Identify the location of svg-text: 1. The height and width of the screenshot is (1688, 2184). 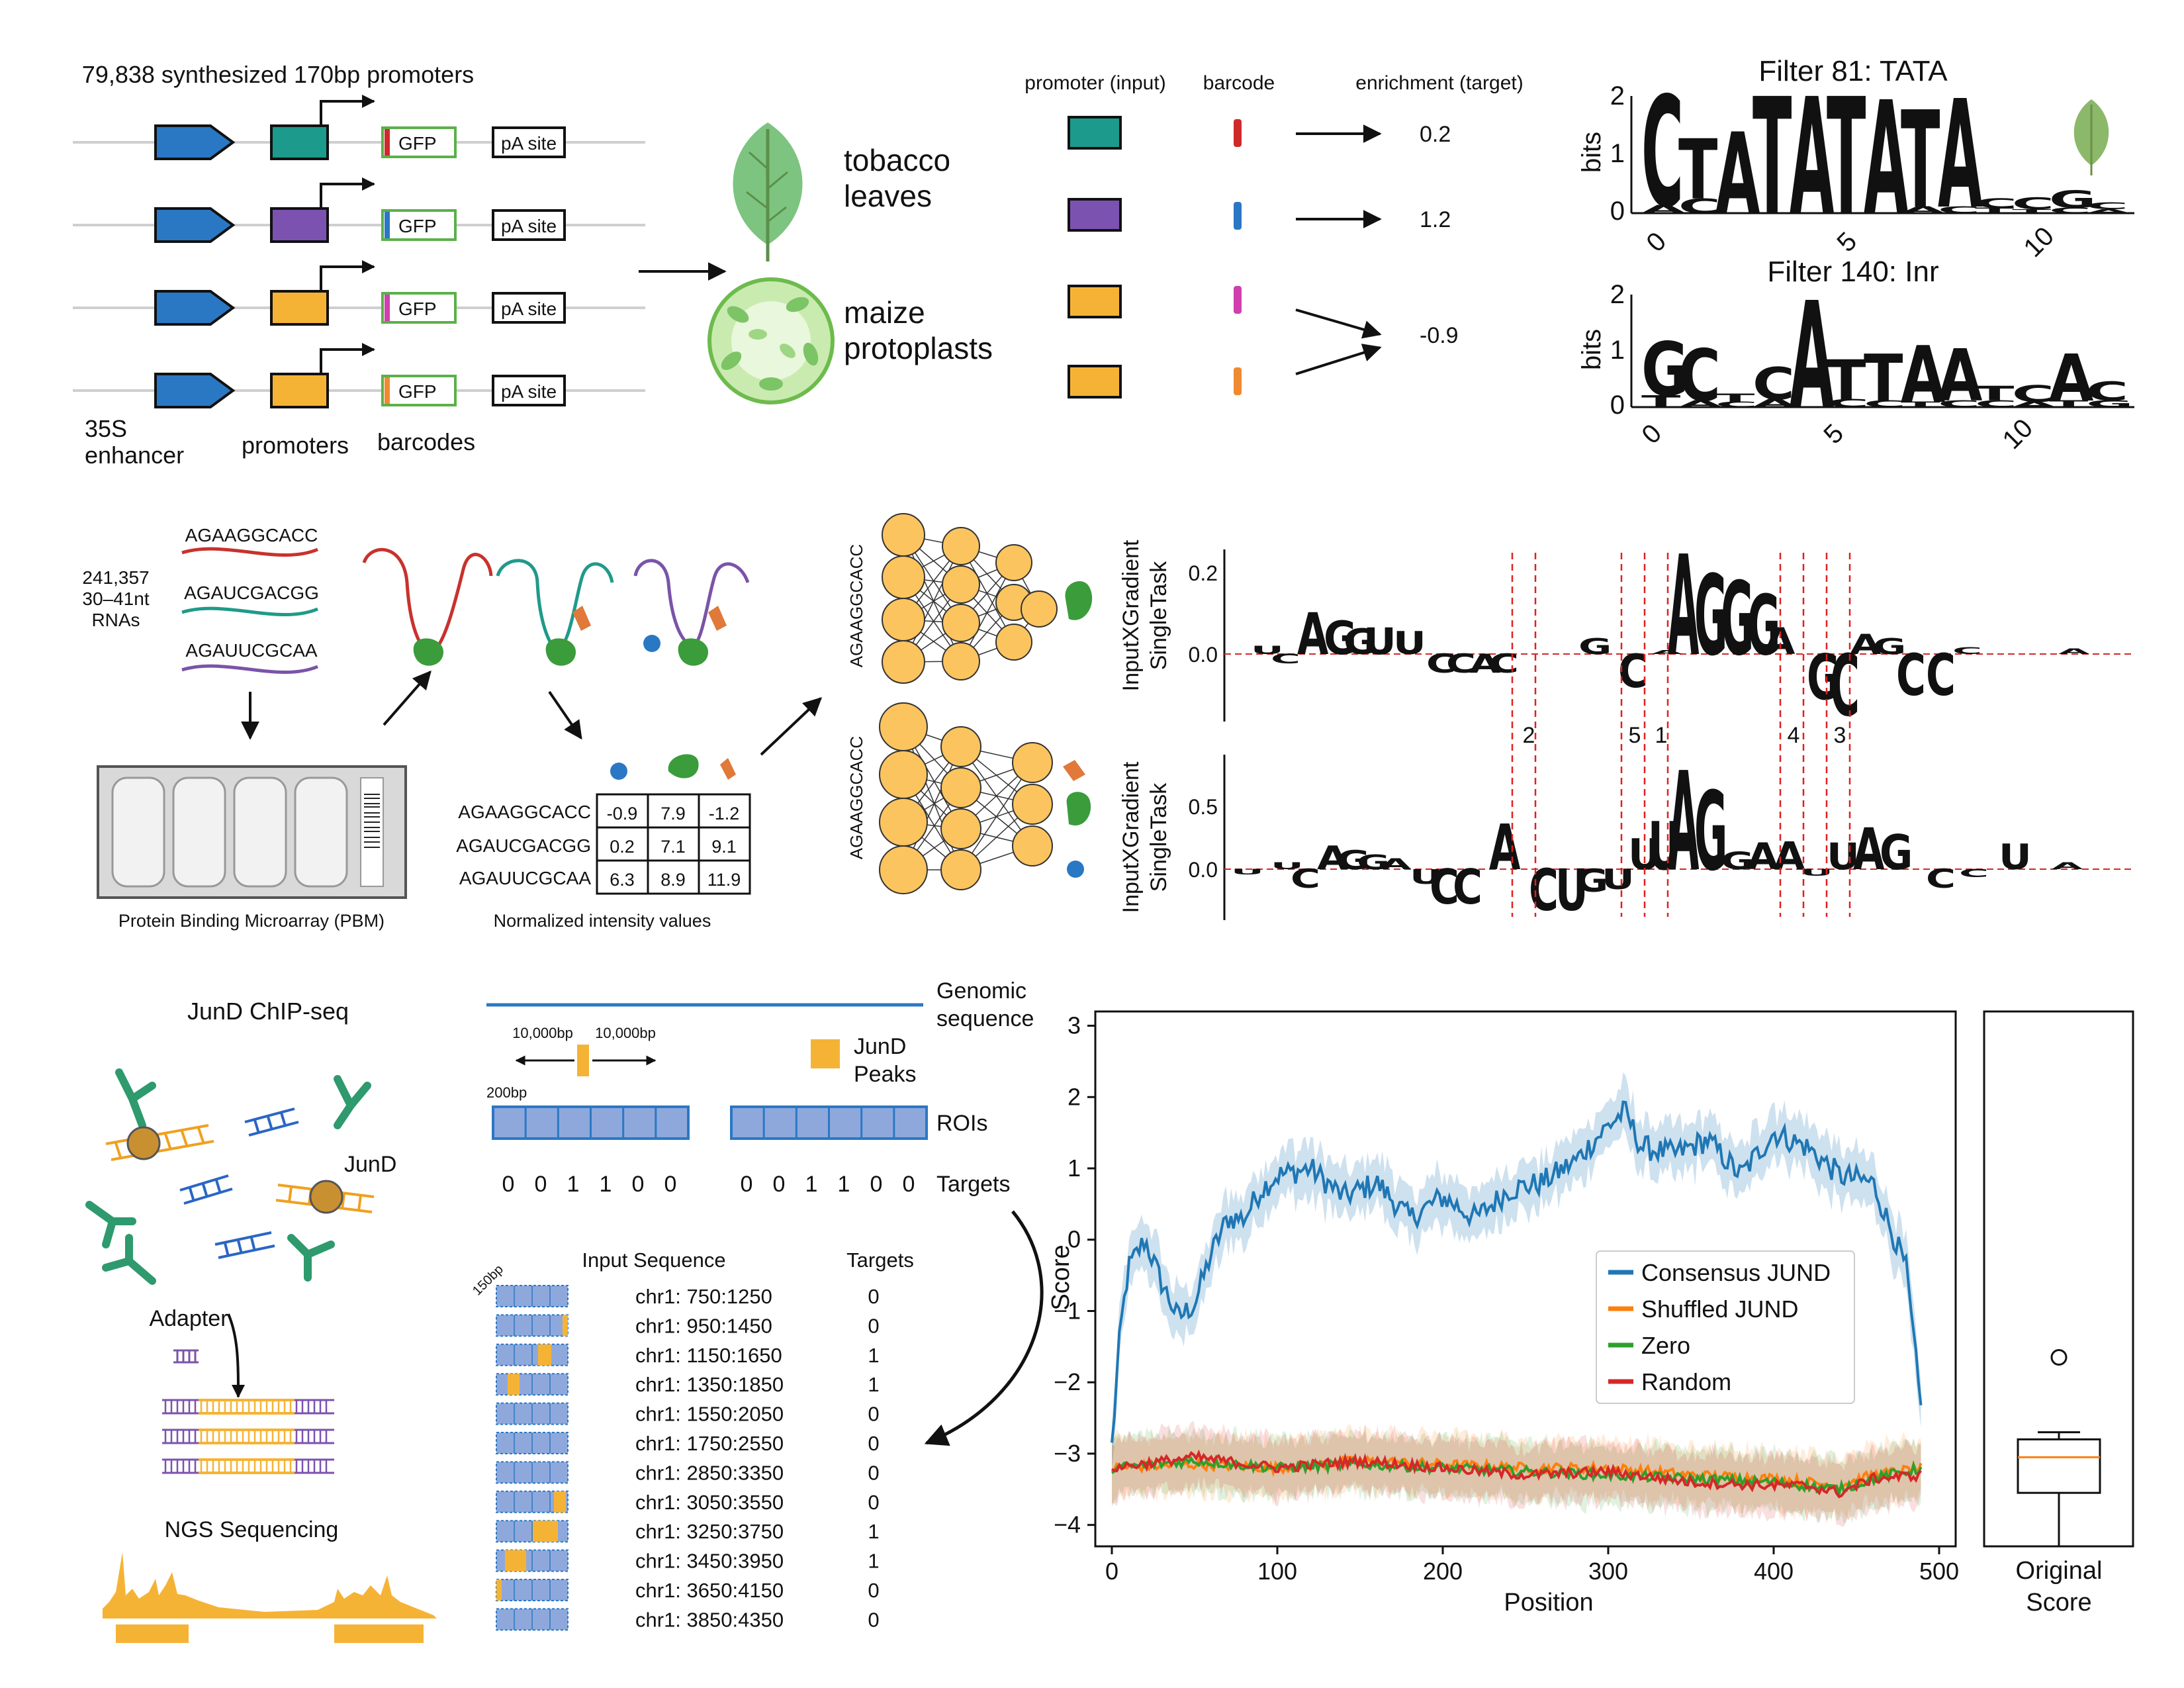
(1618, 350).